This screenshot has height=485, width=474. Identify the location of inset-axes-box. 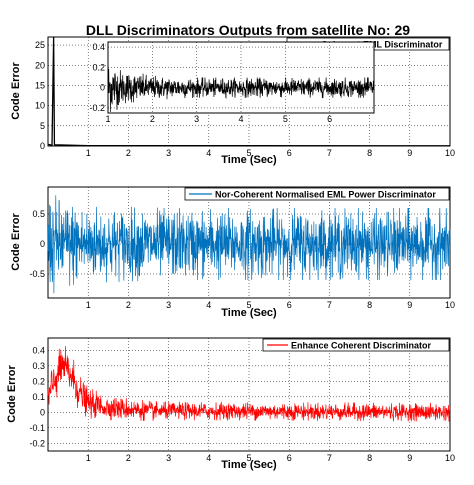
(241, 77).